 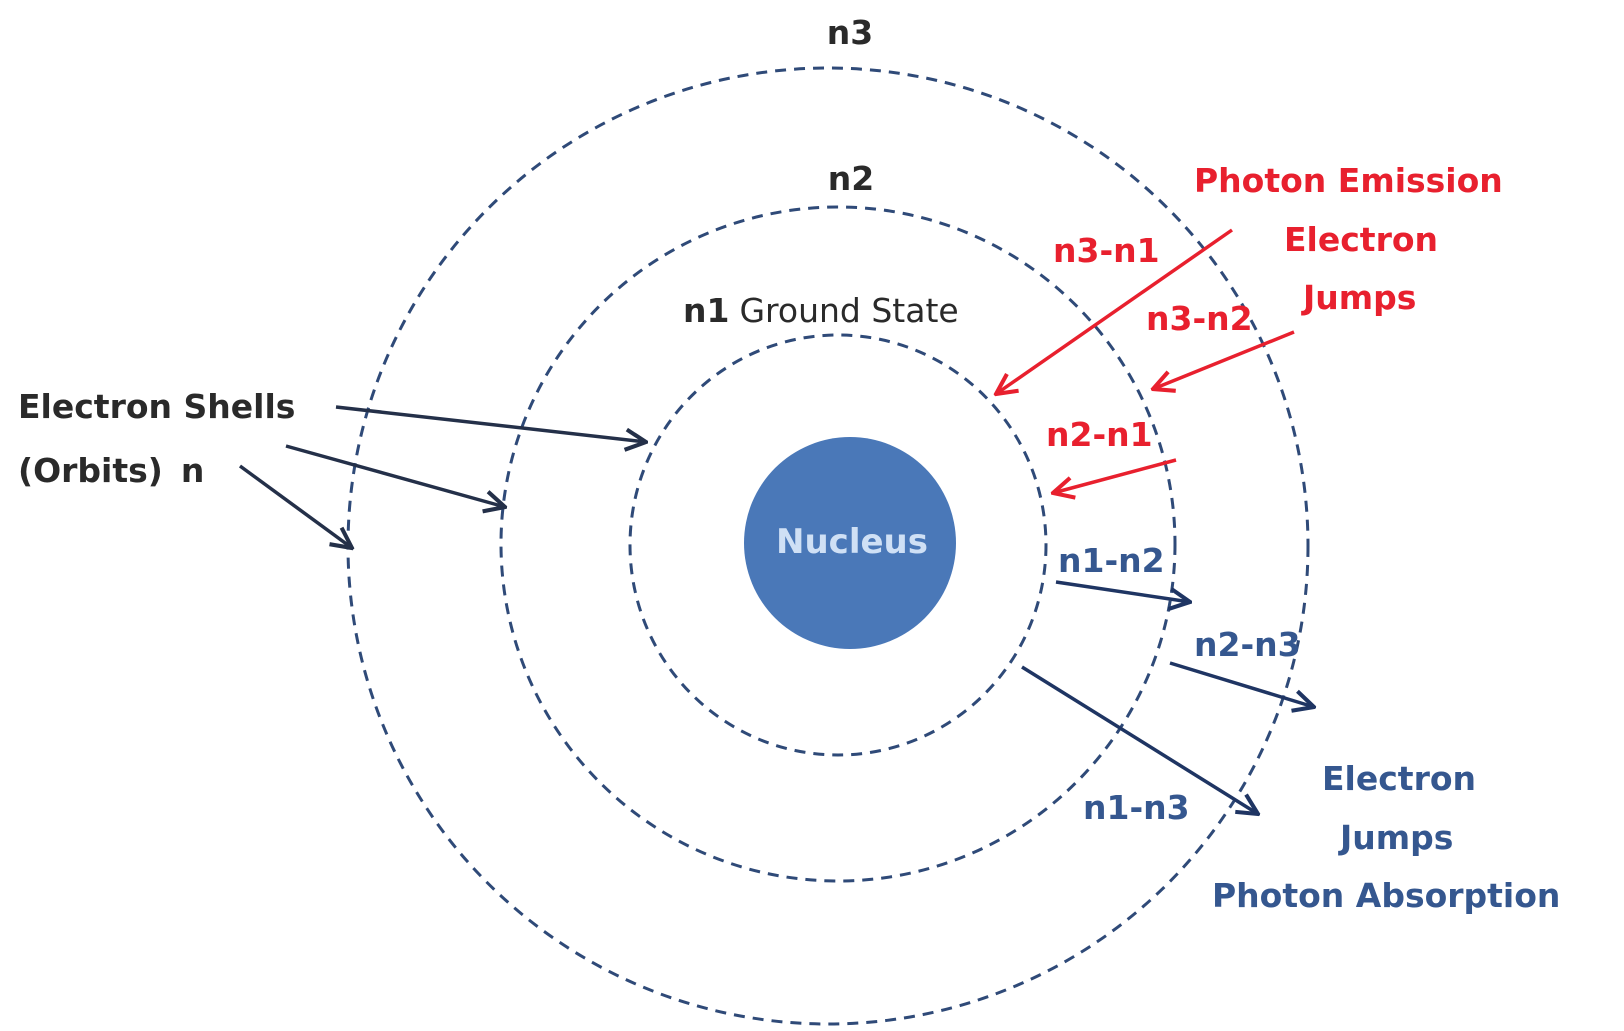 What do you see at coordinates (1241, 684) in the screenshot?
I see `absorption-arrow-n2-n3` at bounding box center [1241, 684].